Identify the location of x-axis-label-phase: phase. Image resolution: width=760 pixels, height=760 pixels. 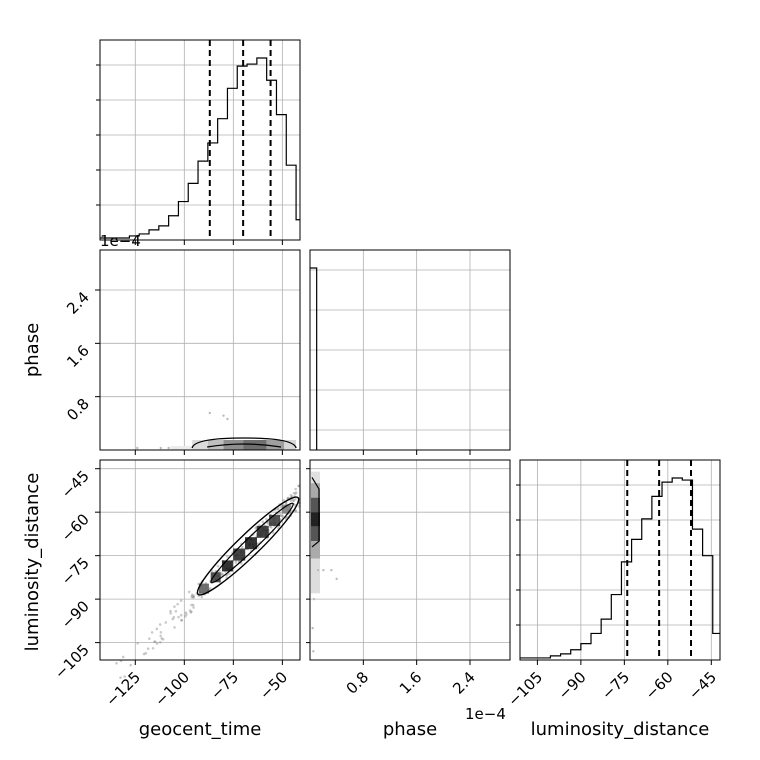
(410, 729).